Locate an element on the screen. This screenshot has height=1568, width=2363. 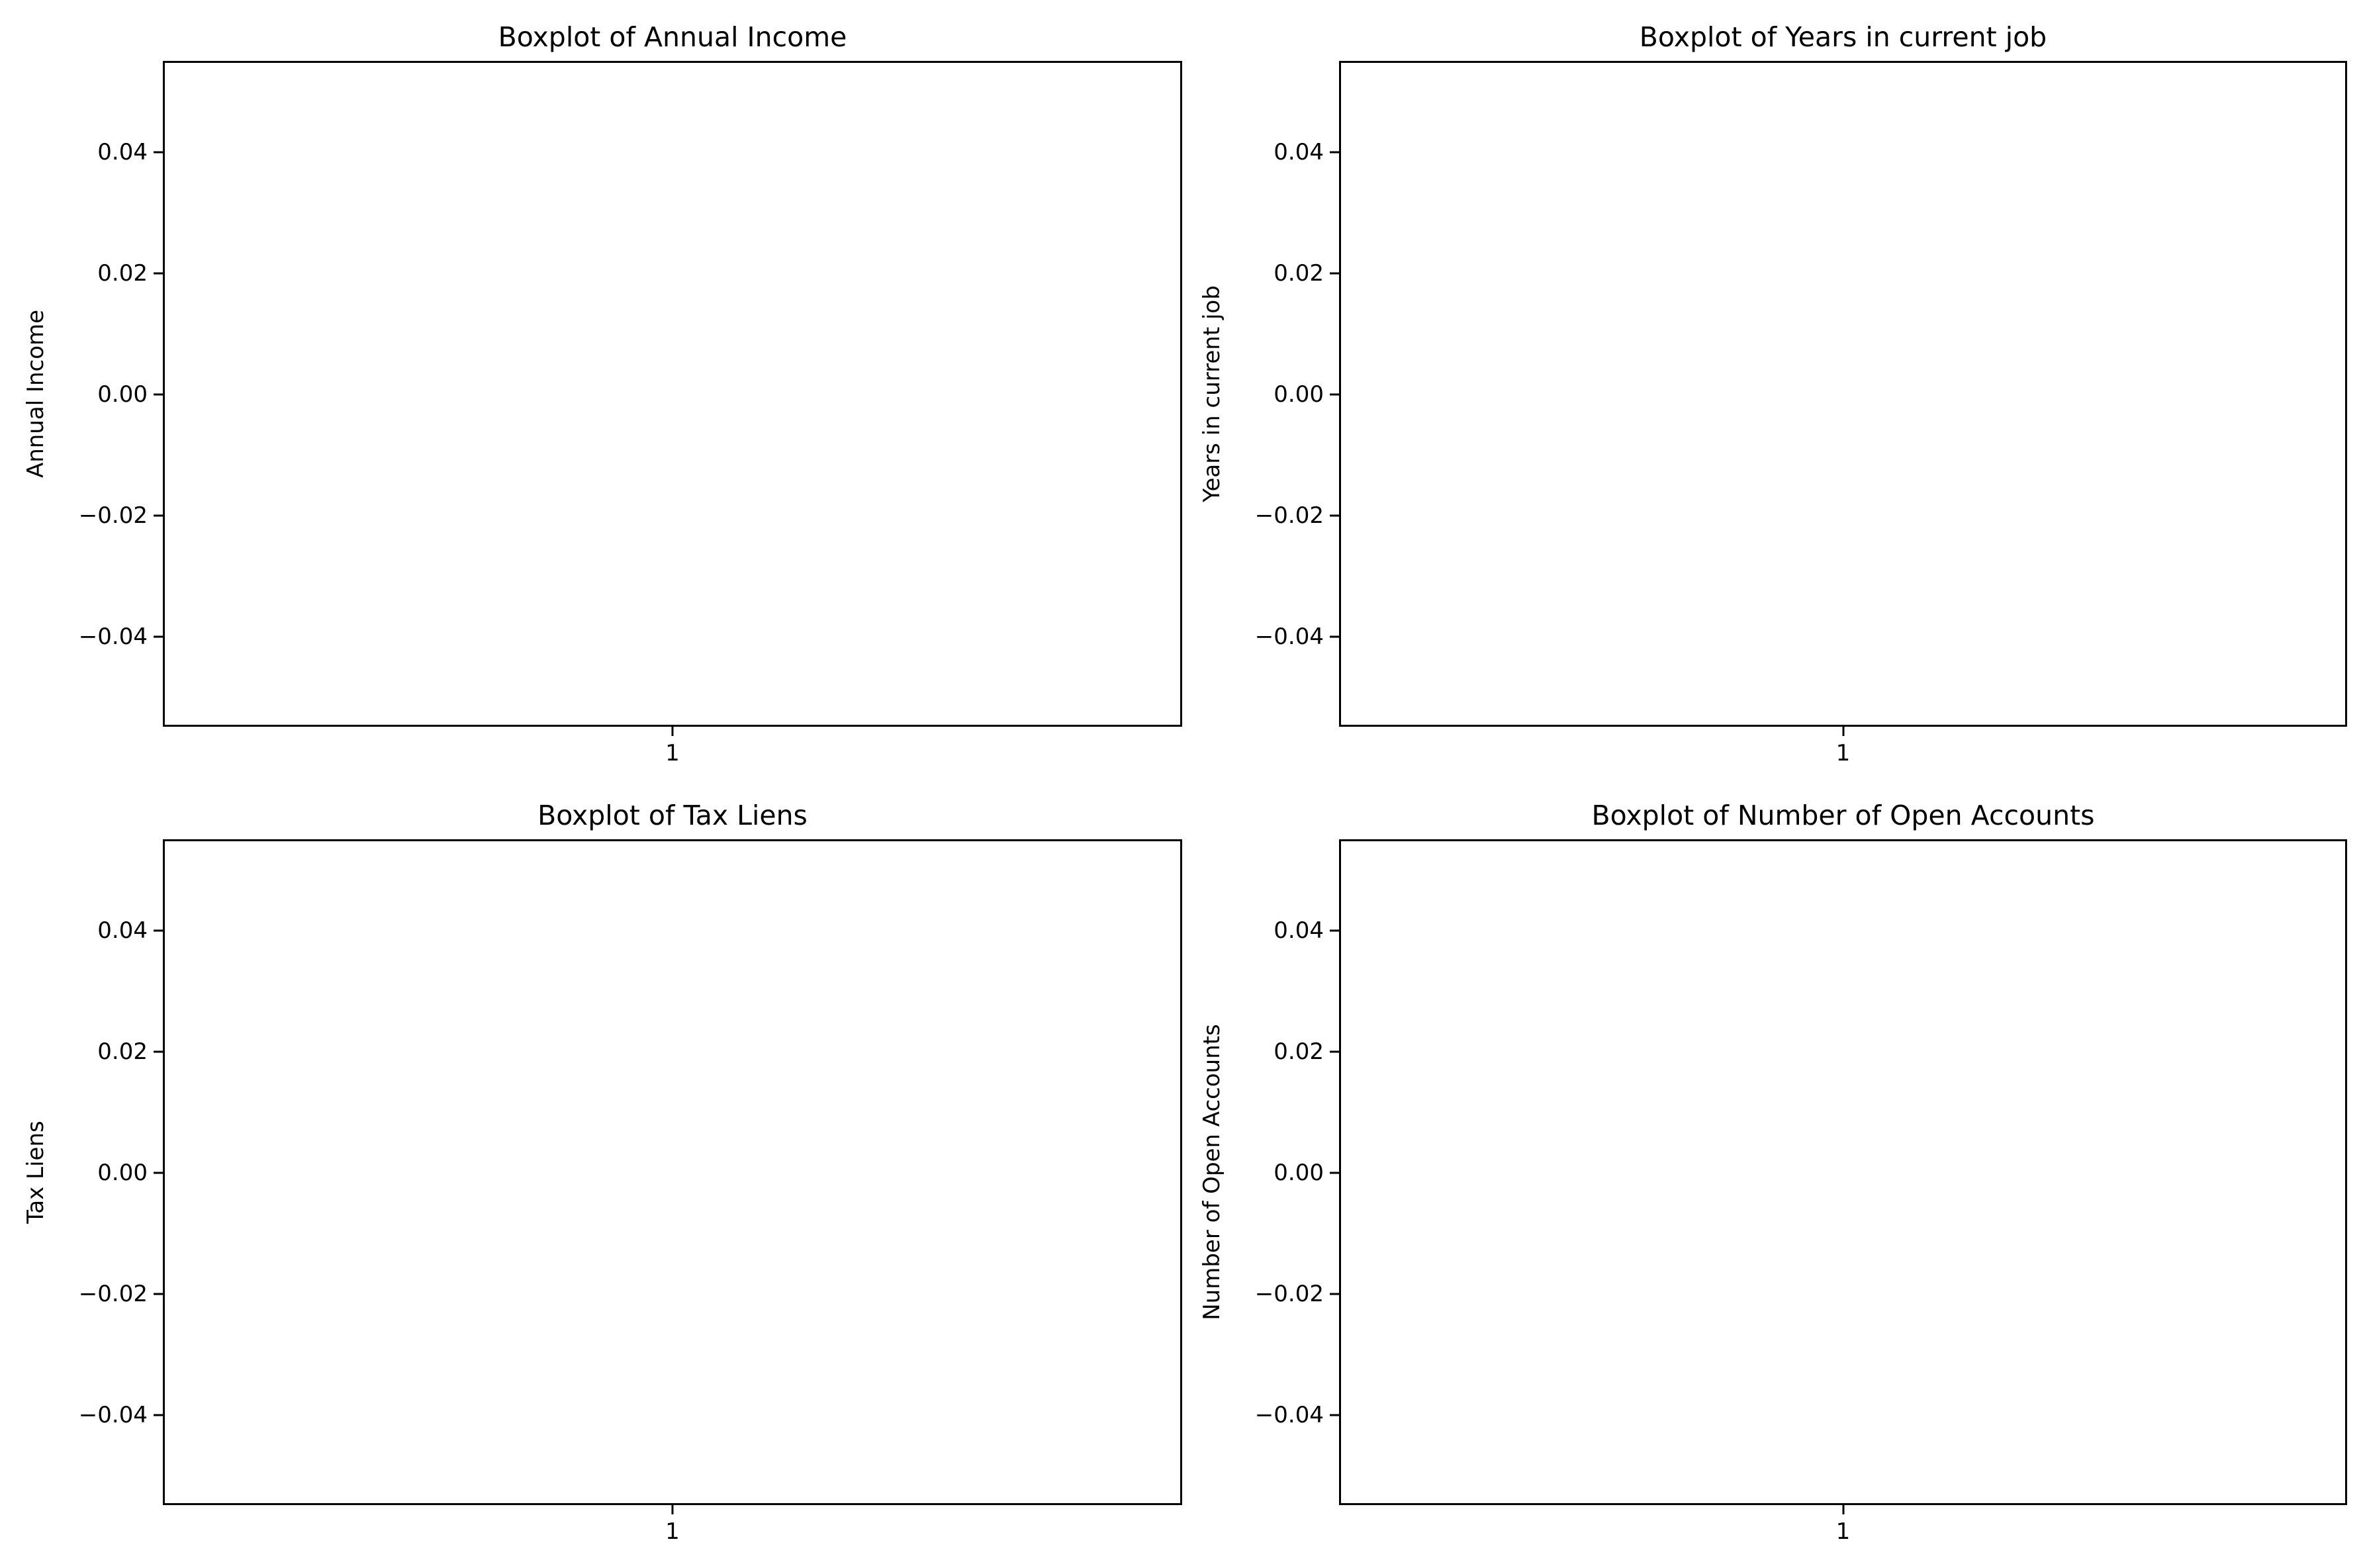
plot-title: Boxplot of Annual Income is located at coordinates (672, 37).